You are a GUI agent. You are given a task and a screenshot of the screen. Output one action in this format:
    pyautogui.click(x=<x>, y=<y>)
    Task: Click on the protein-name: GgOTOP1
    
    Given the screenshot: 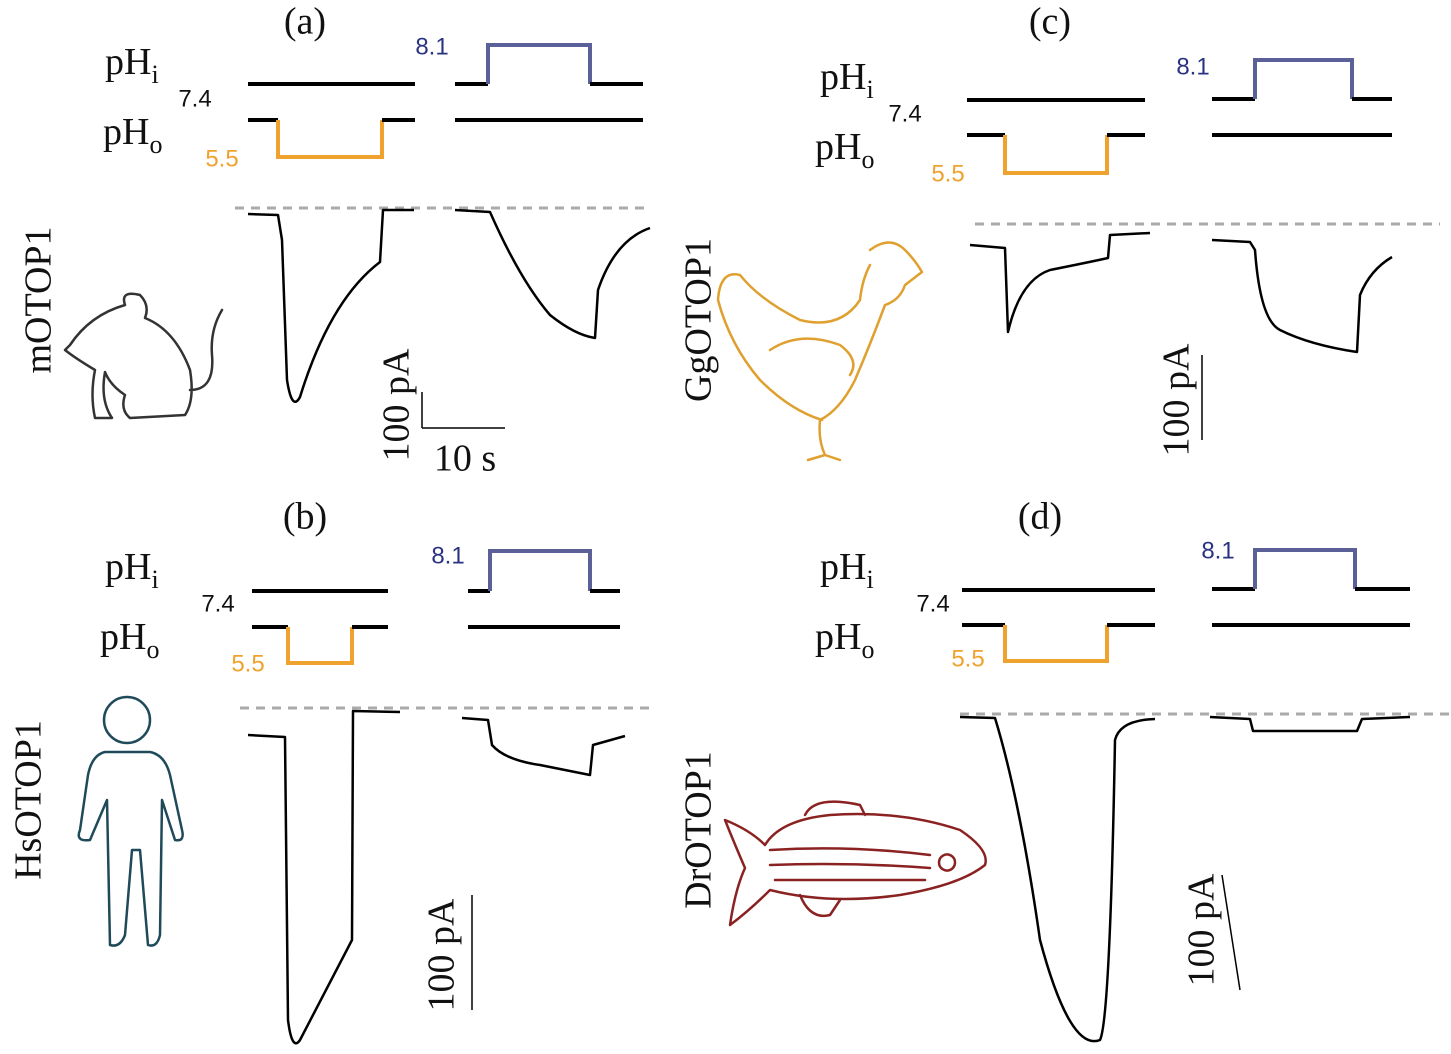 What is the action you would take?
    pyautogui.click(x=699, y=320)
    